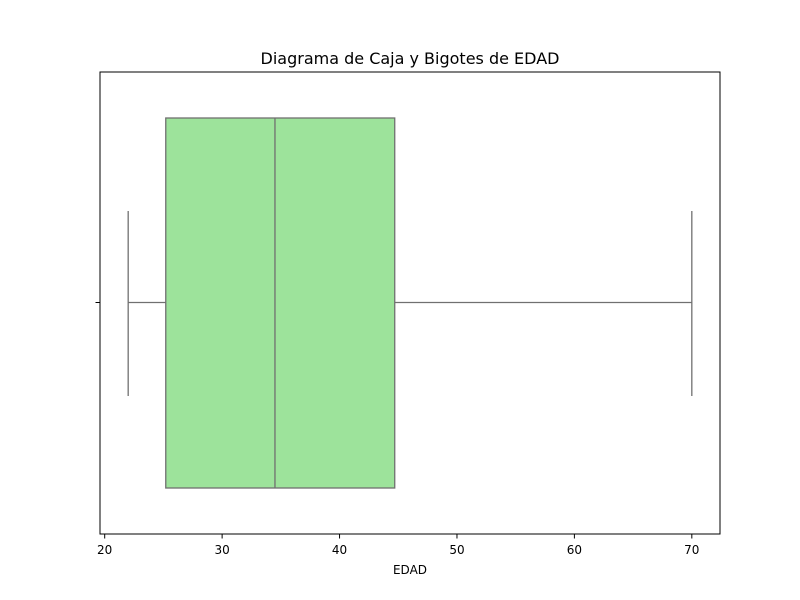 The width and height of the screenshot is (800, 600). What do you see at coordinates (410, 570) in the screenshot?
I see `x-axis-label: EDAD` at bounding box center [410, 570].